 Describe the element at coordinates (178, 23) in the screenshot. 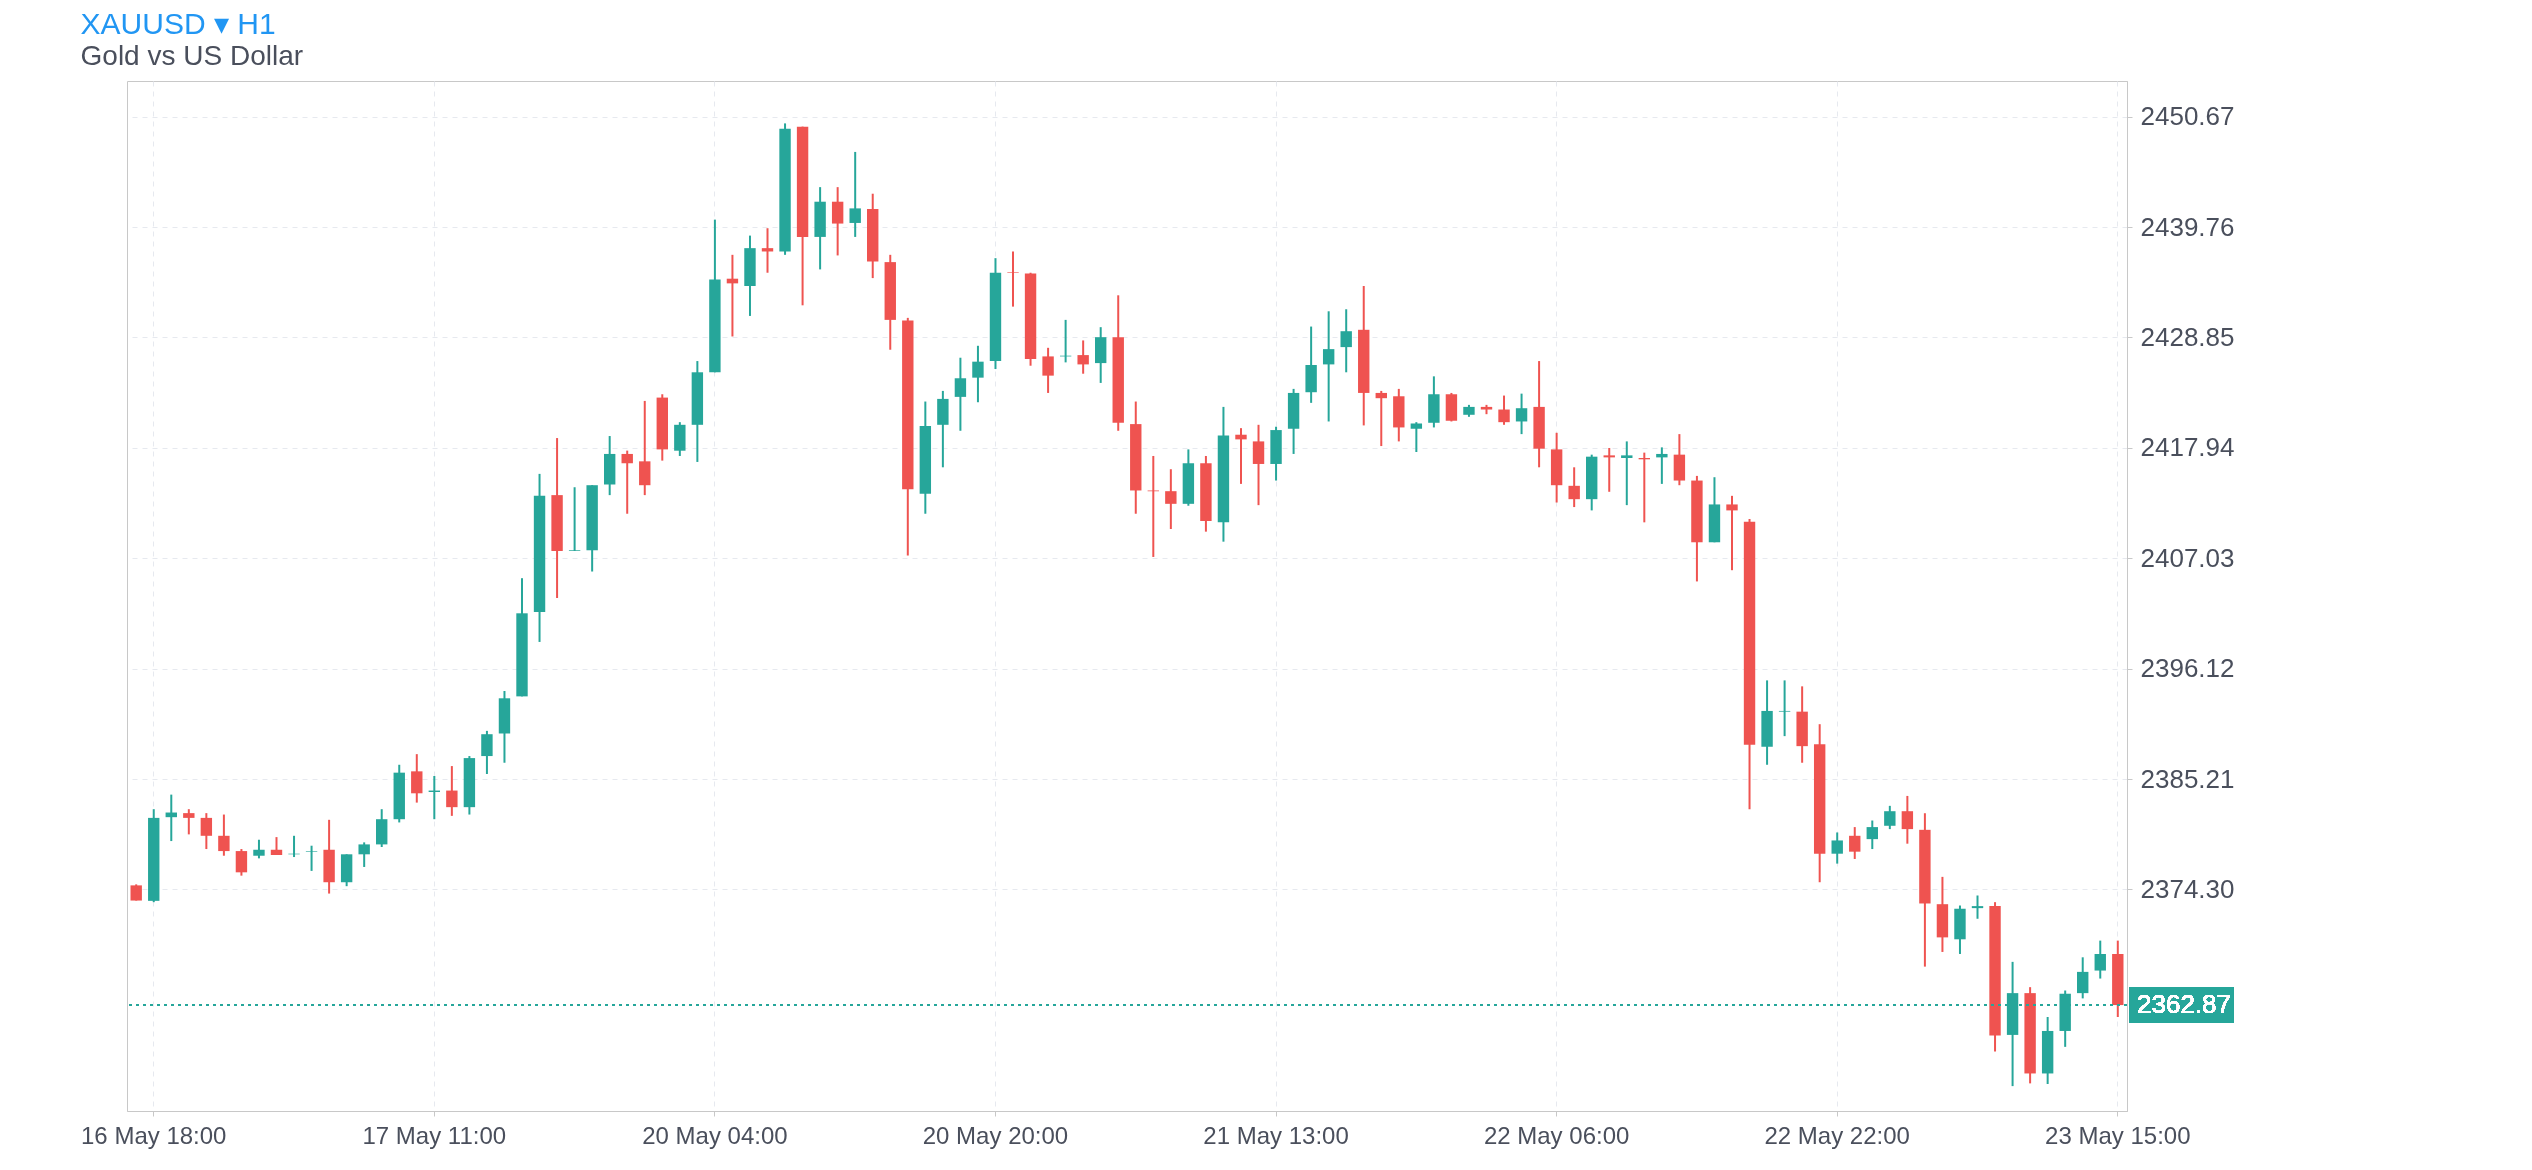

I see `chart-title: XAUUSD ▾ H1` at that location.